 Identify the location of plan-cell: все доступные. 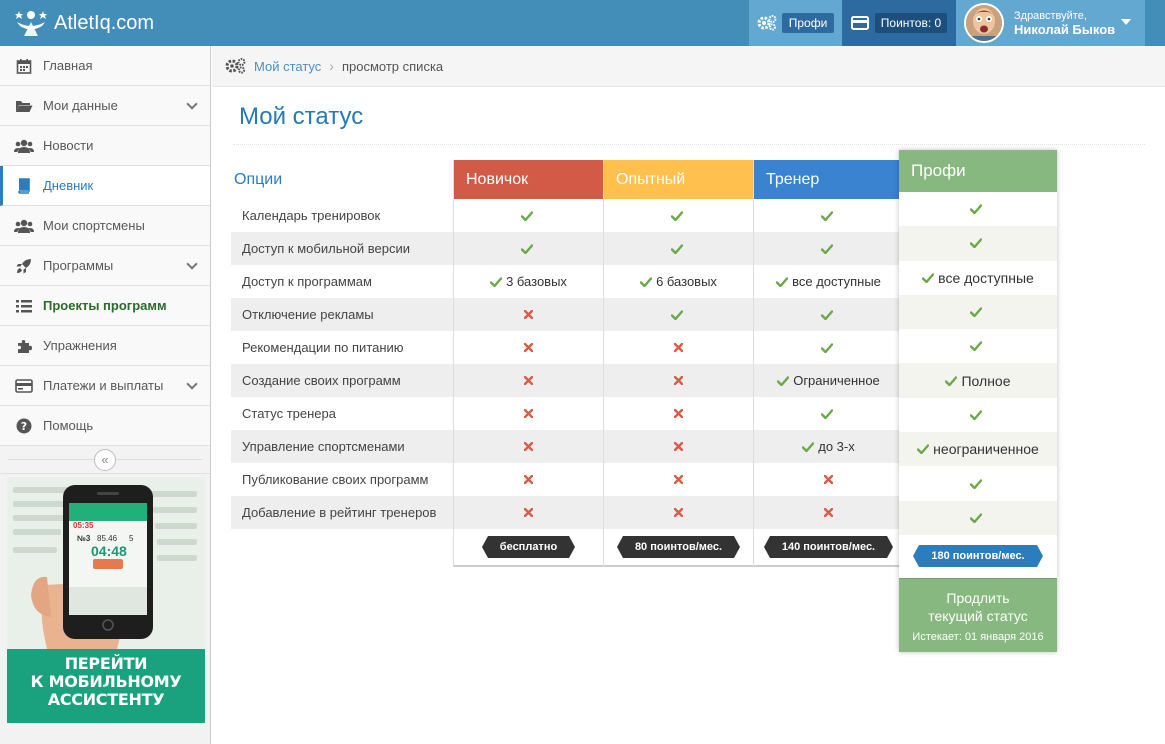
(828, 281).